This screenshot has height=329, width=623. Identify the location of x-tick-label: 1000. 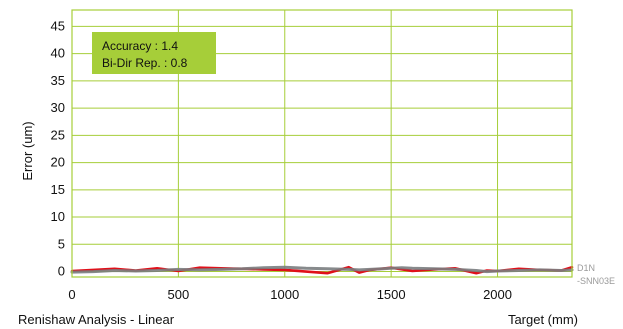
(284, 294).